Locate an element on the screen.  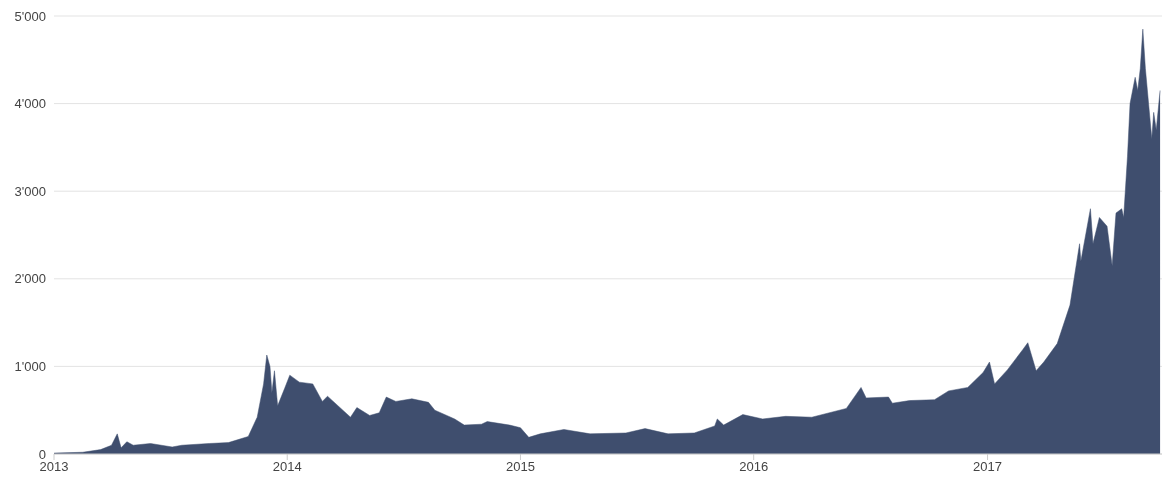
x-tick-label: 2013 is located at coordinates (54, 467).